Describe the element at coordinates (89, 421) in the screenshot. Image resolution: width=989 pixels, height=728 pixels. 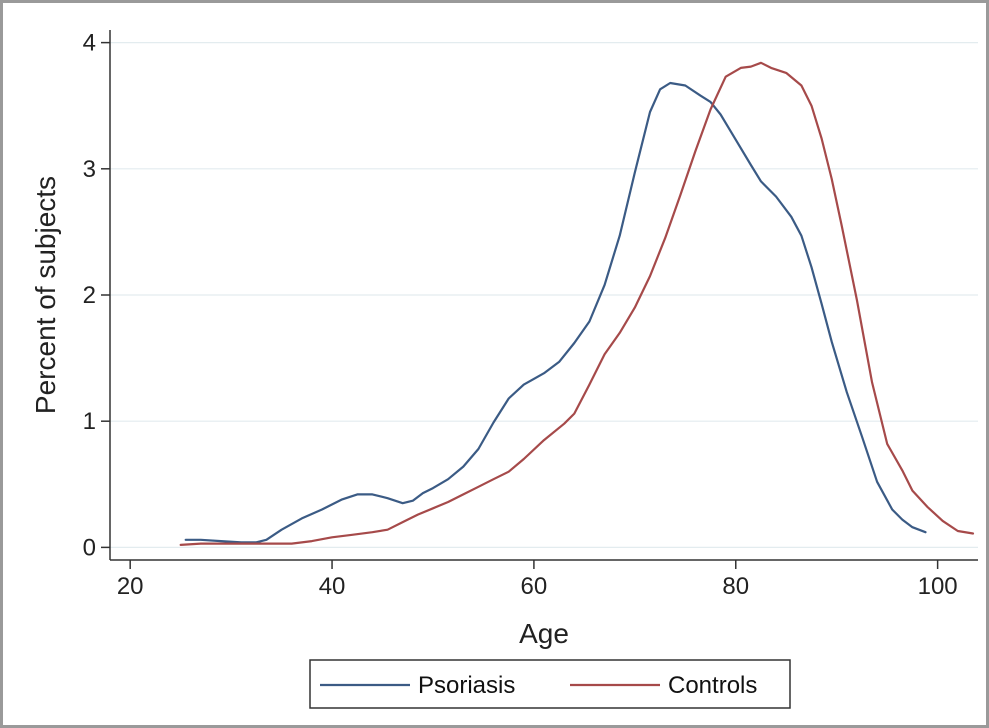
I see `y-tick-label: 1` at that location.